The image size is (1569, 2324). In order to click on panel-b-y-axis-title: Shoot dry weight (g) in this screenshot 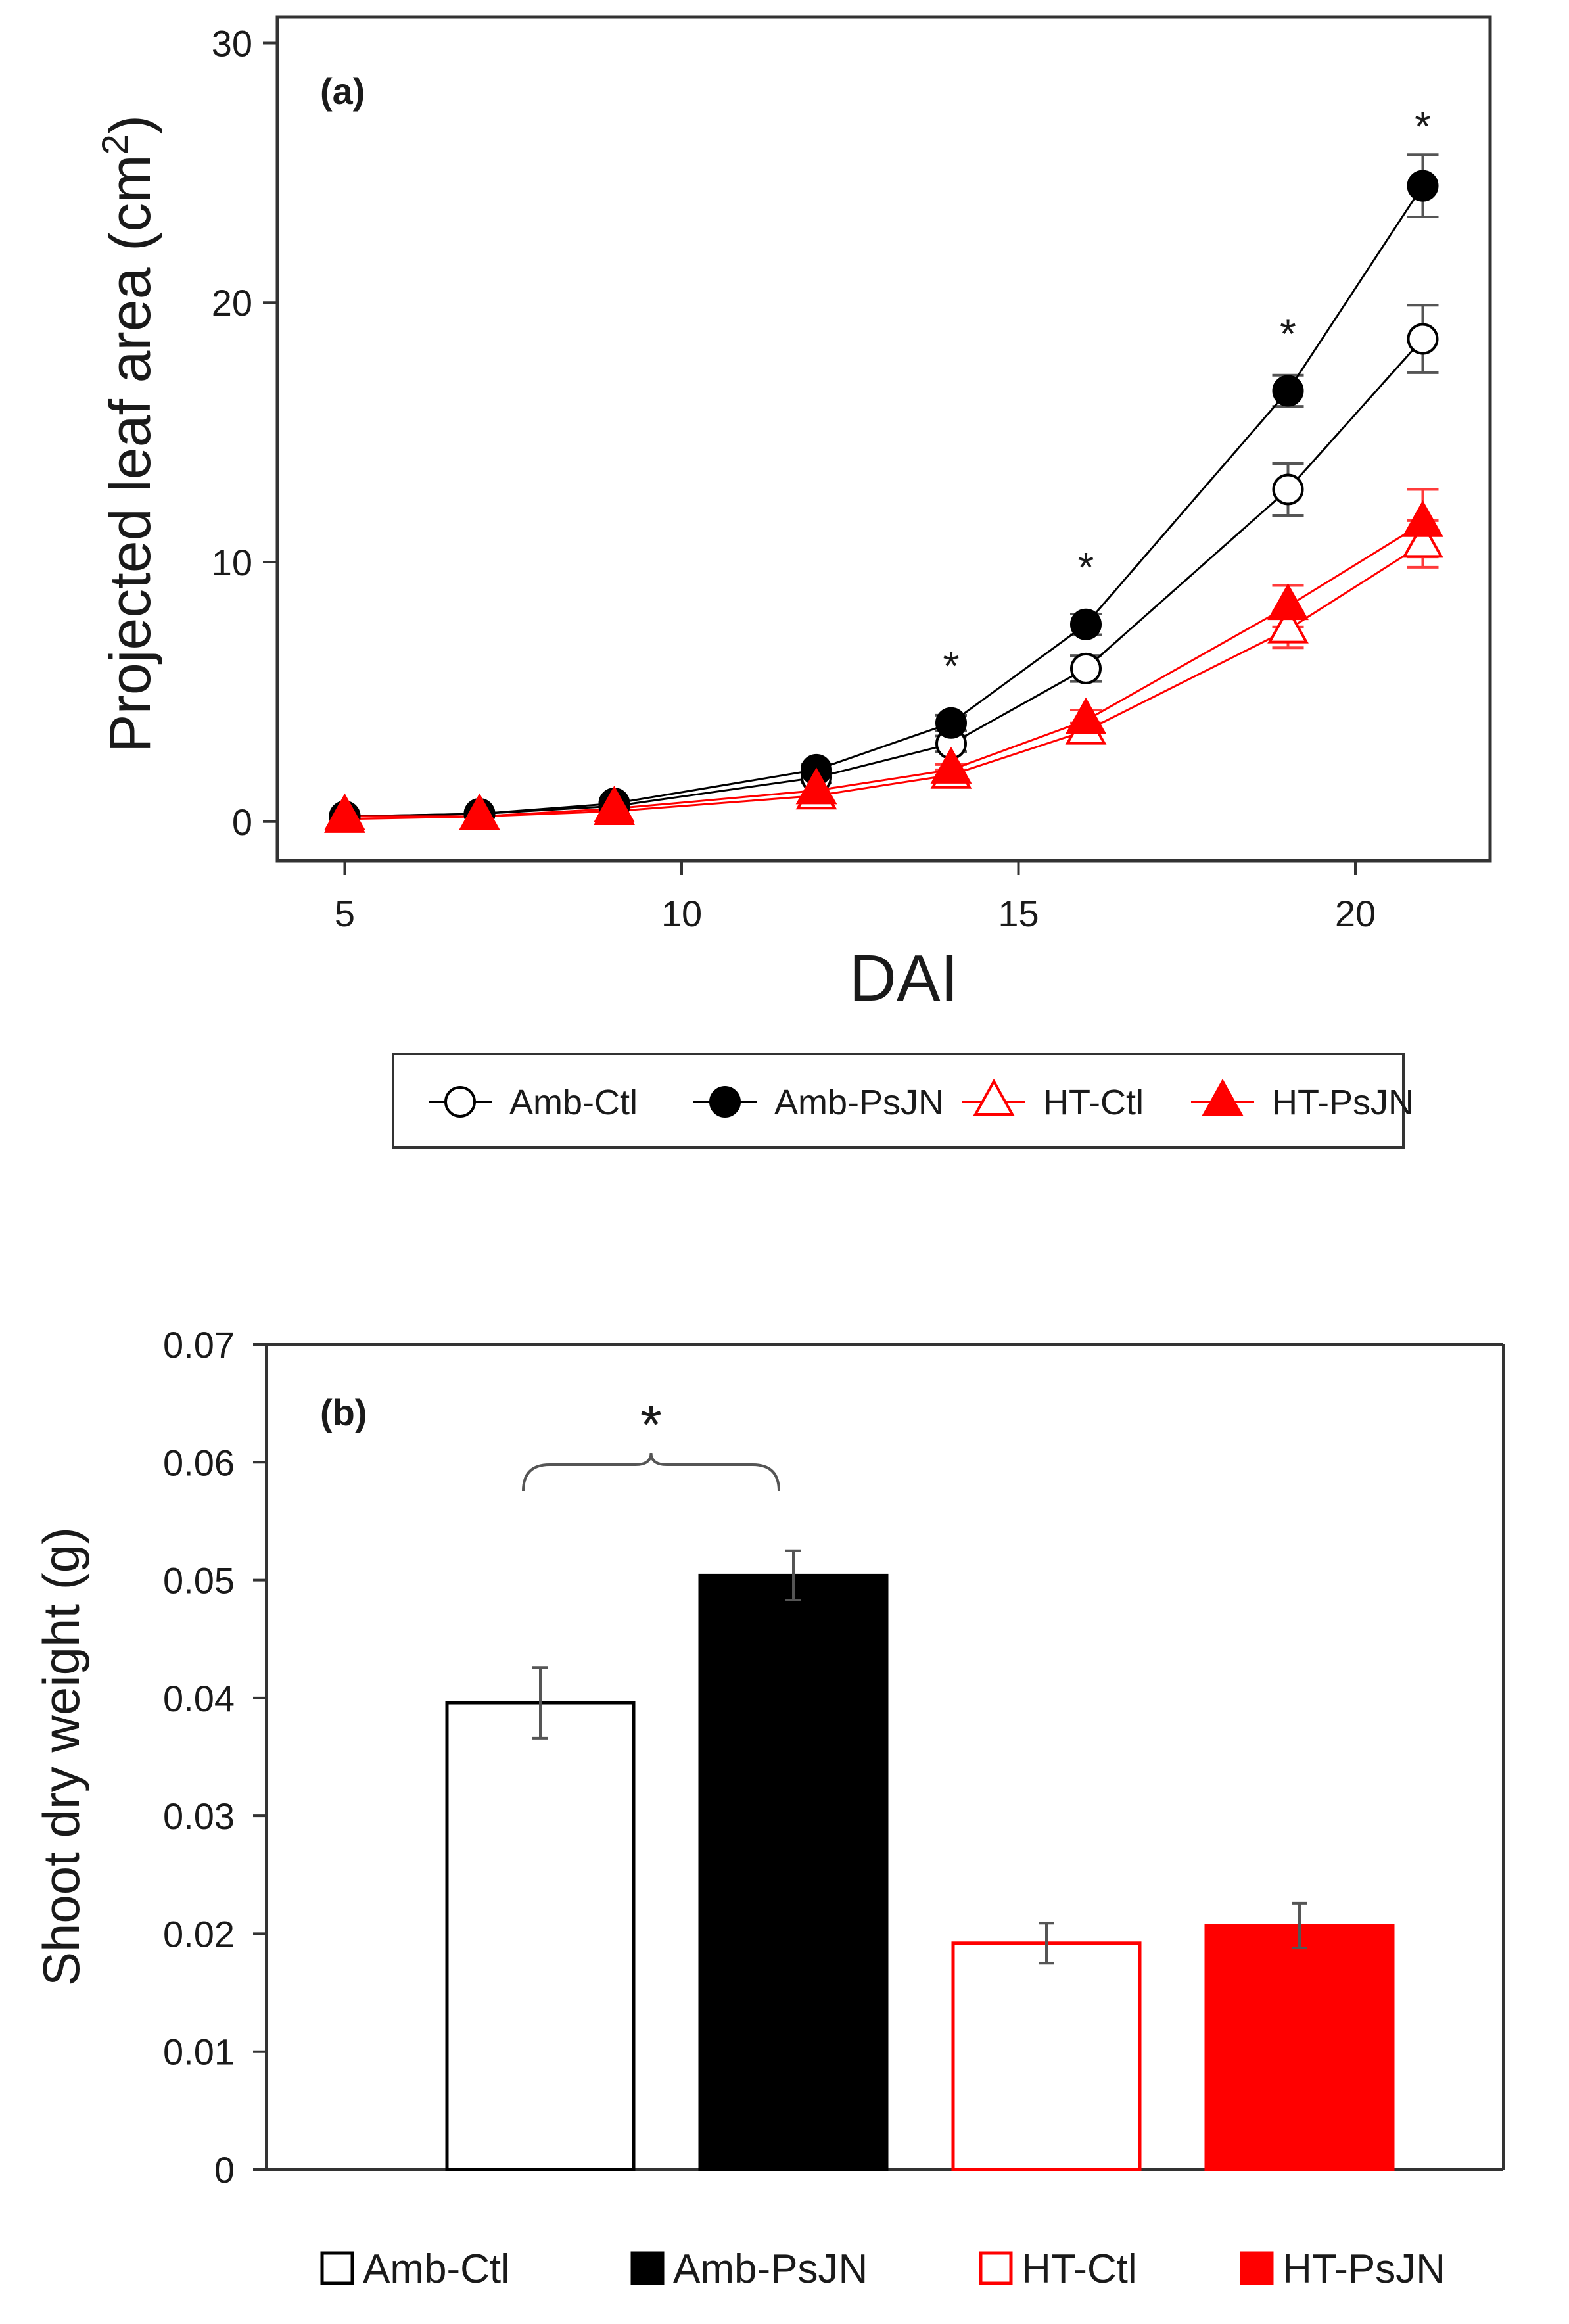, I will do `click(61, 1757)`.